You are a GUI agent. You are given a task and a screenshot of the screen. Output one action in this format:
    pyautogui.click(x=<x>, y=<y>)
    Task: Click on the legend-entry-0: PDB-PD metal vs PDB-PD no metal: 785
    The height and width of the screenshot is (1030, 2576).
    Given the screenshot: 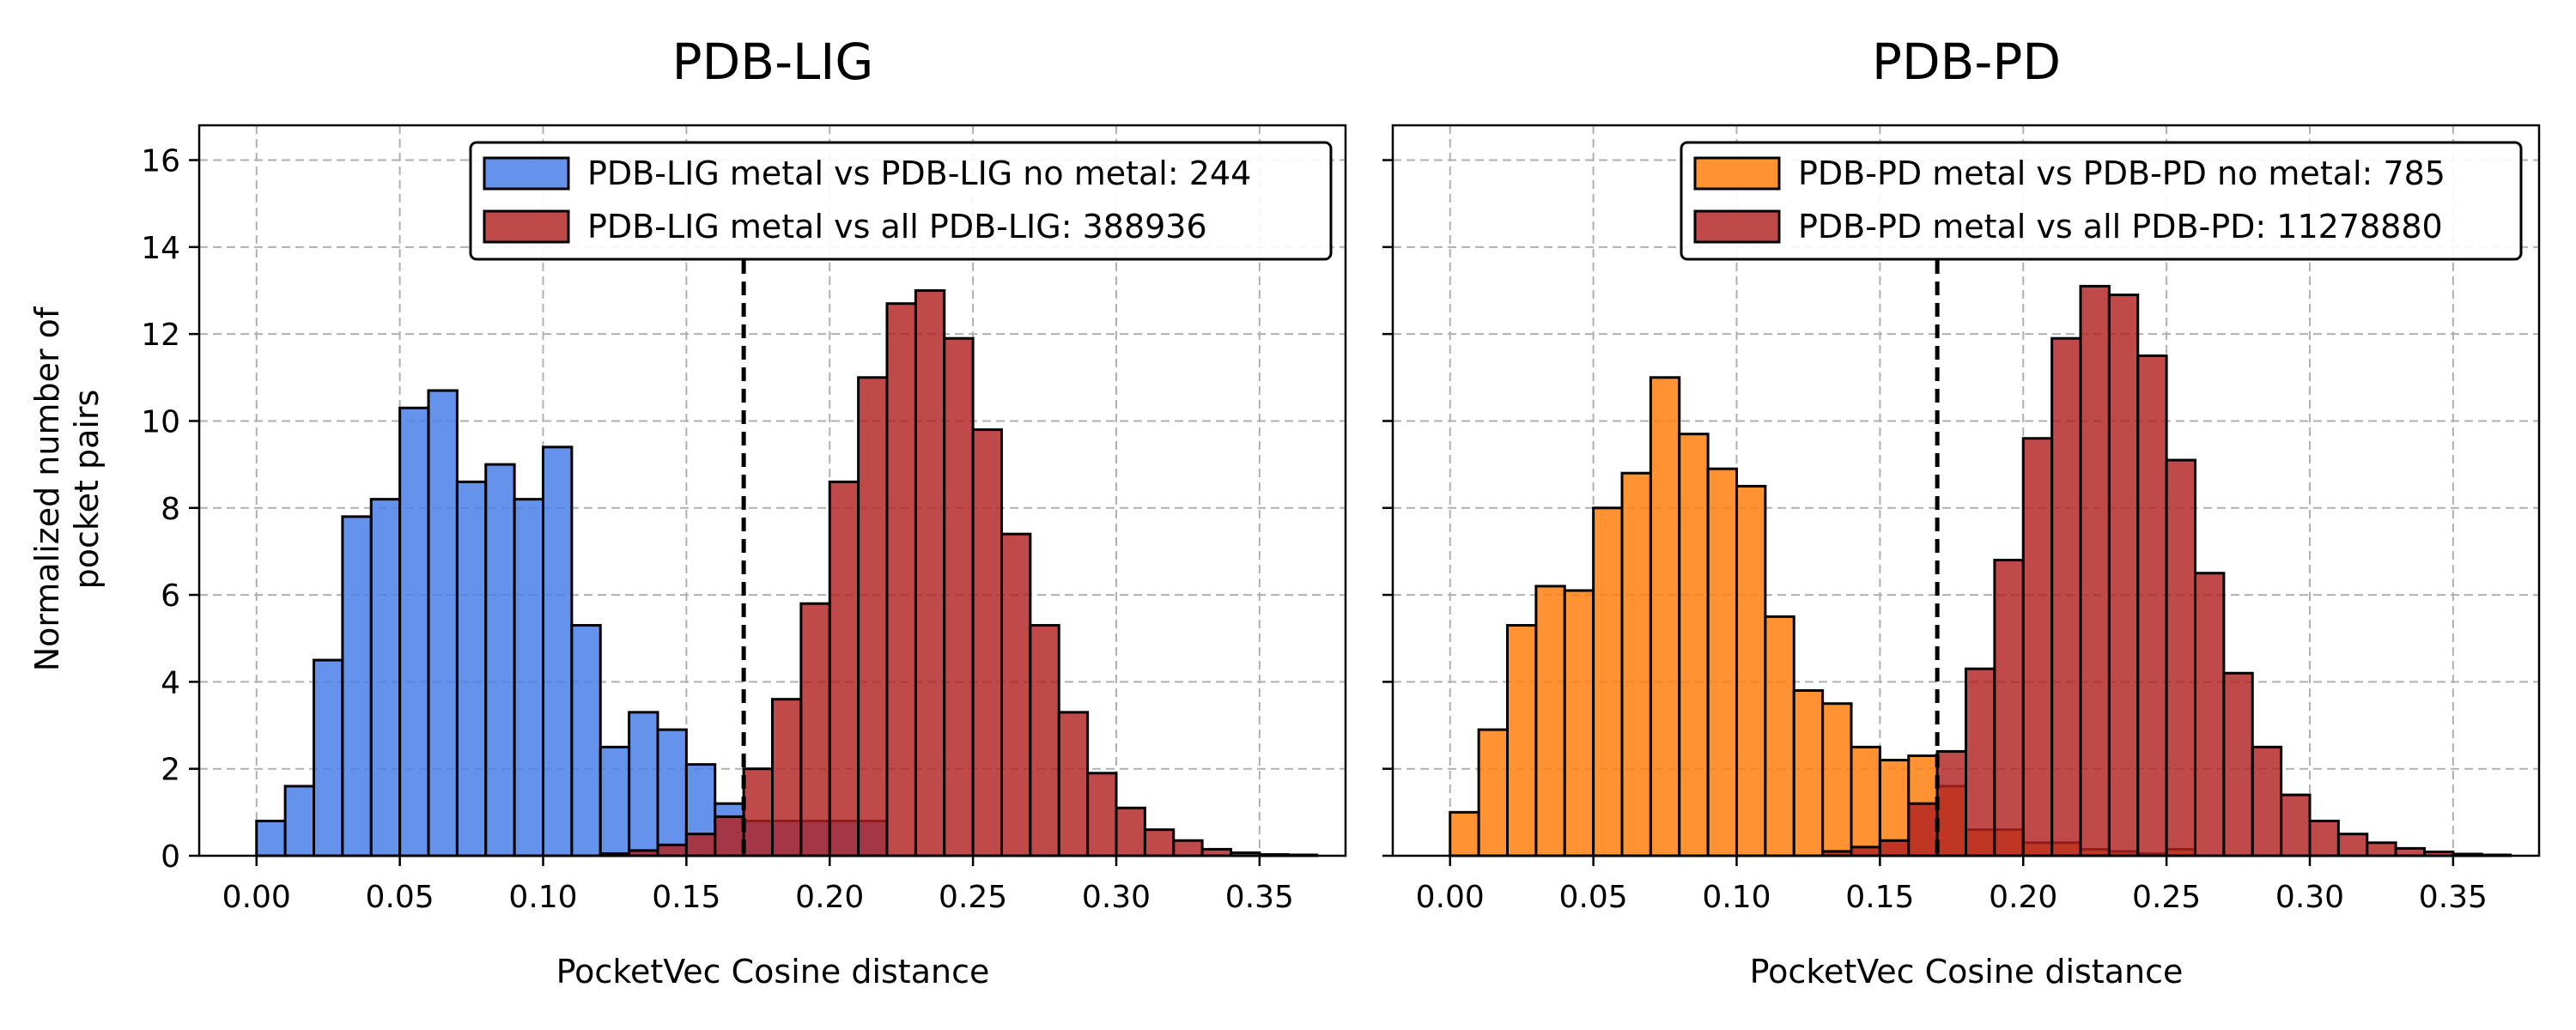 What is the action you would take?
    pyautogui.click(x=2121, y=173)
    